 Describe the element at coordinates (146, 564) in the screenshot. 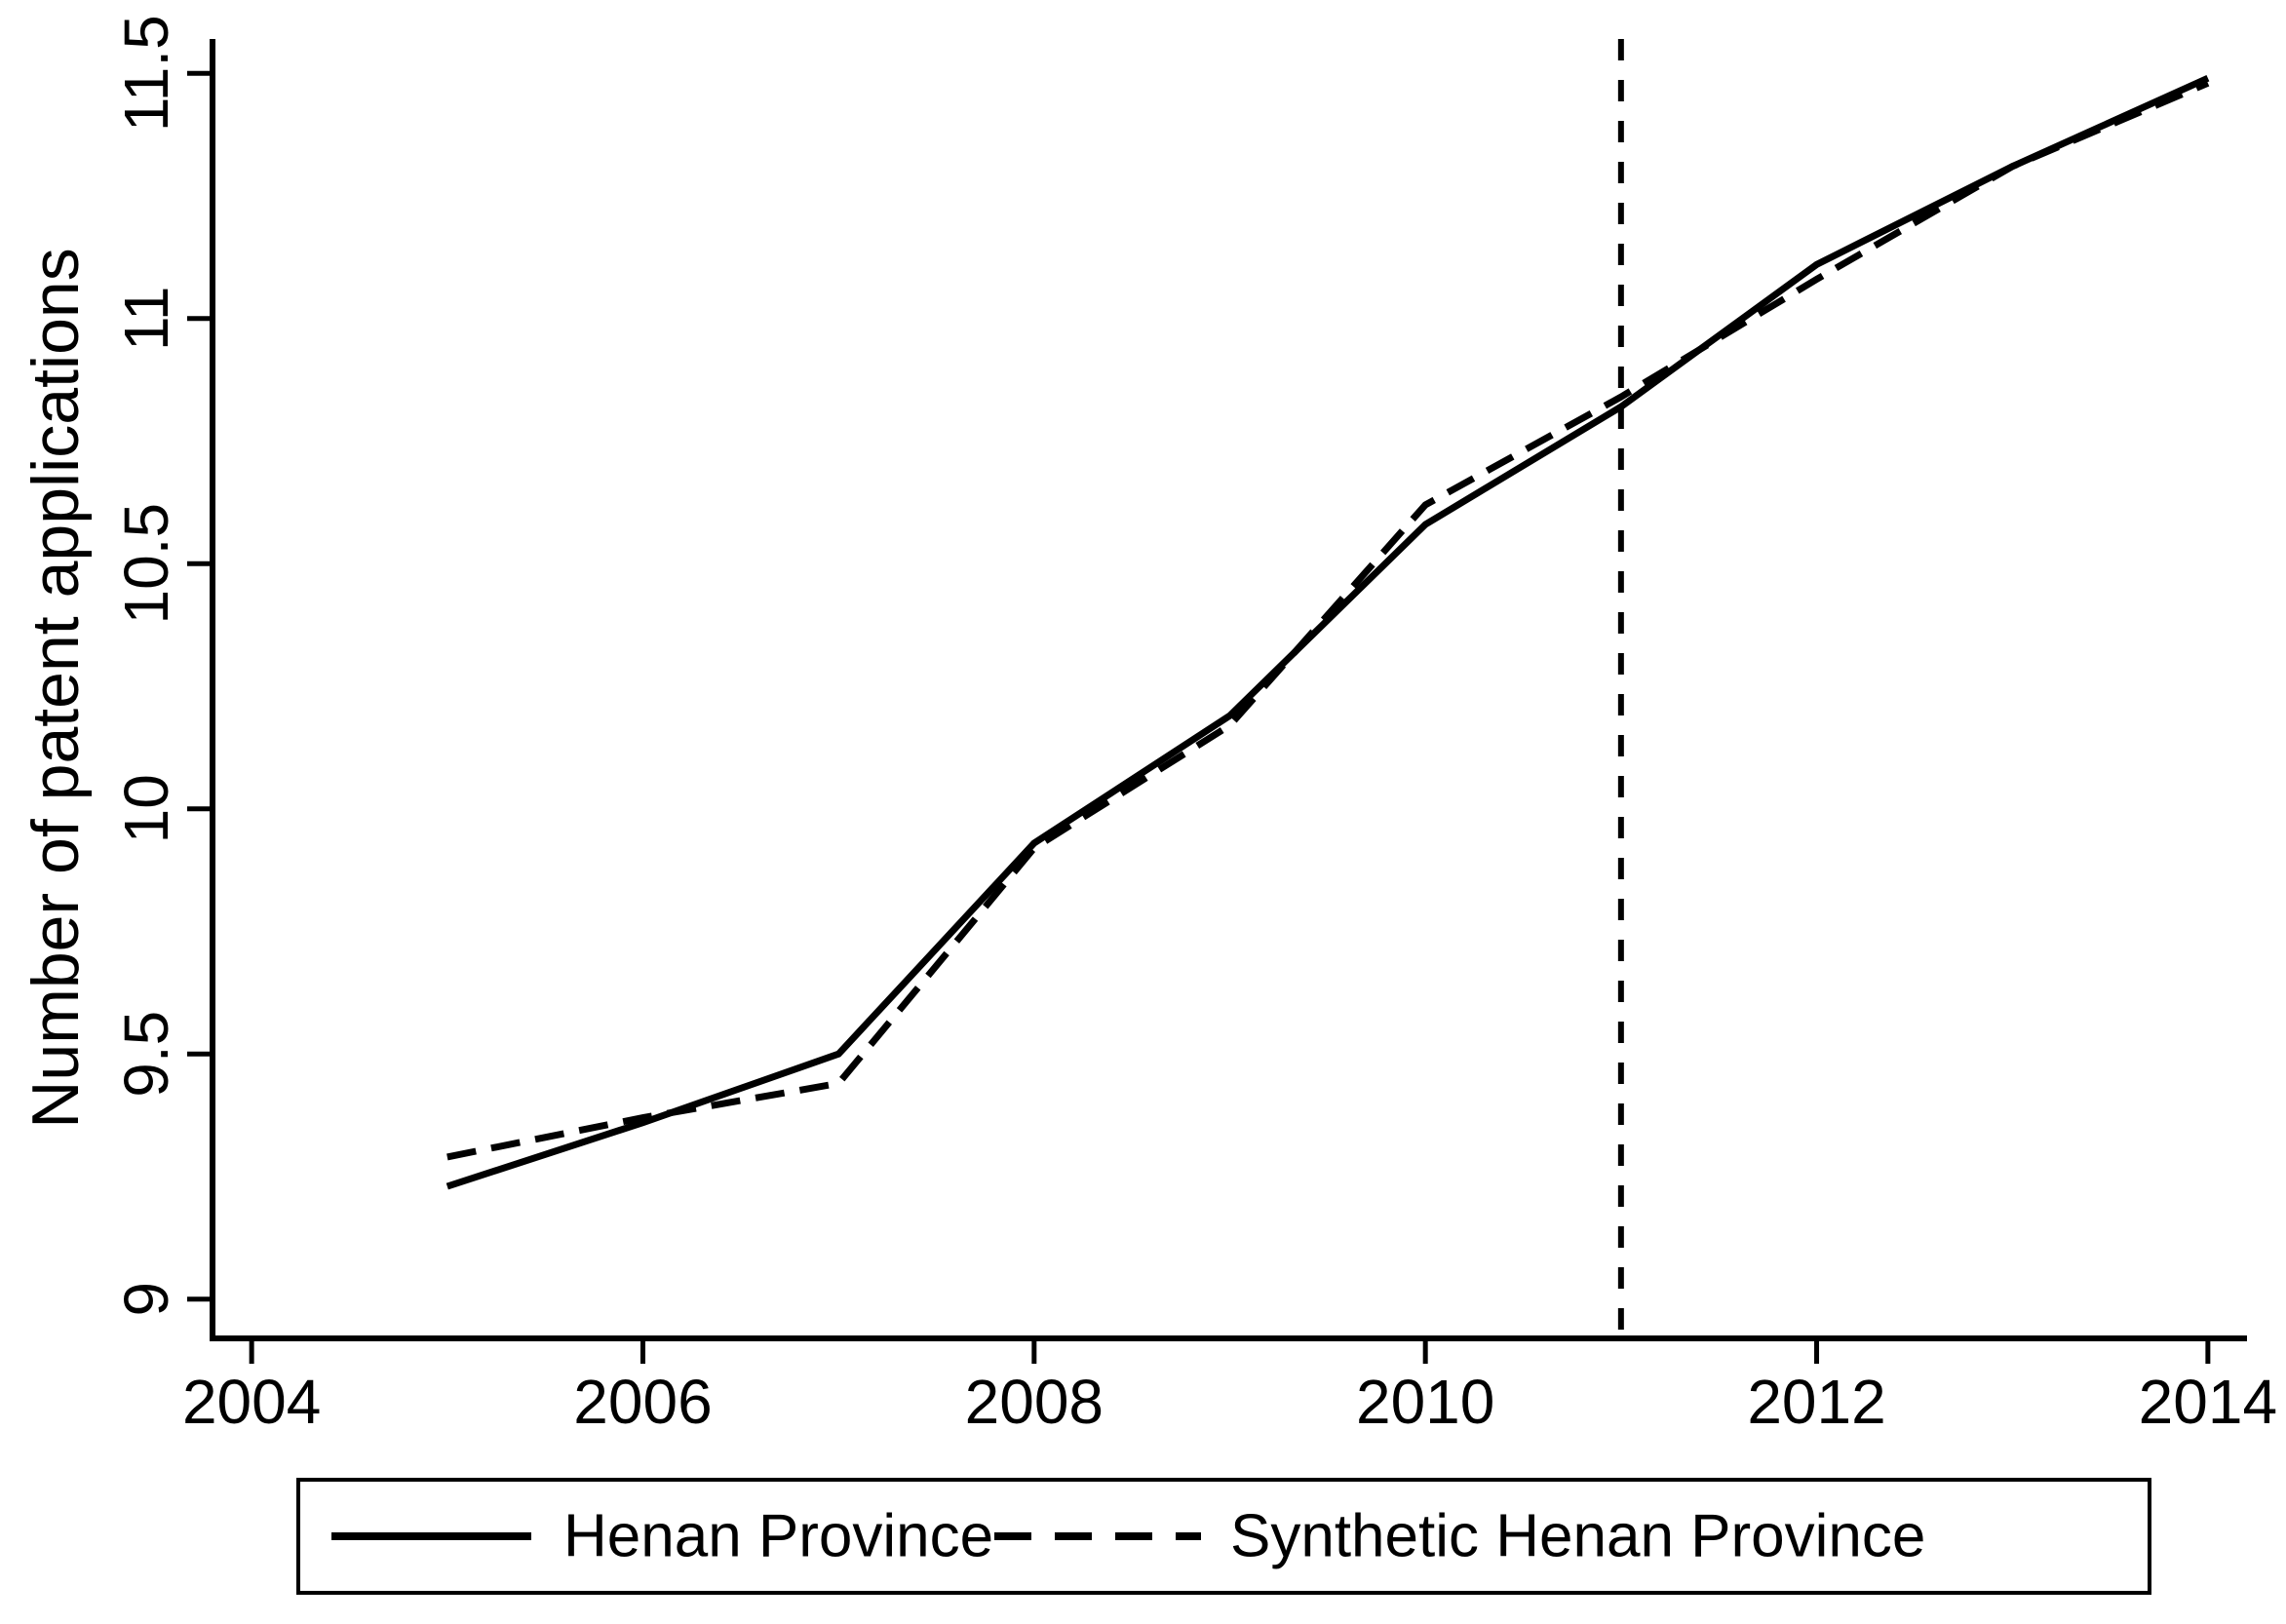

I see `y-axis-tick-label: 10.5` at that location.